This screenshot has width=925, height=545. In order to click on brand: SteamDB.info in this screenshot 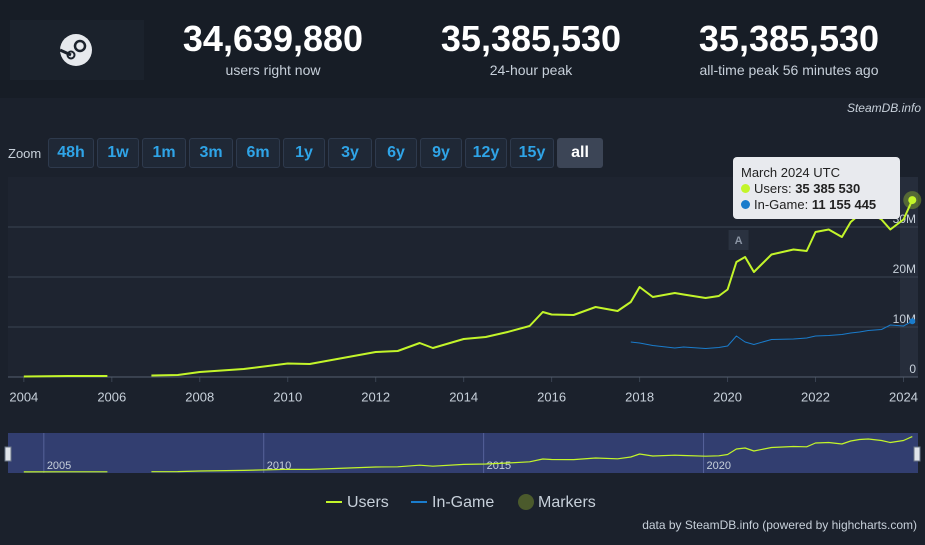, I will do `click(883, 108)`.